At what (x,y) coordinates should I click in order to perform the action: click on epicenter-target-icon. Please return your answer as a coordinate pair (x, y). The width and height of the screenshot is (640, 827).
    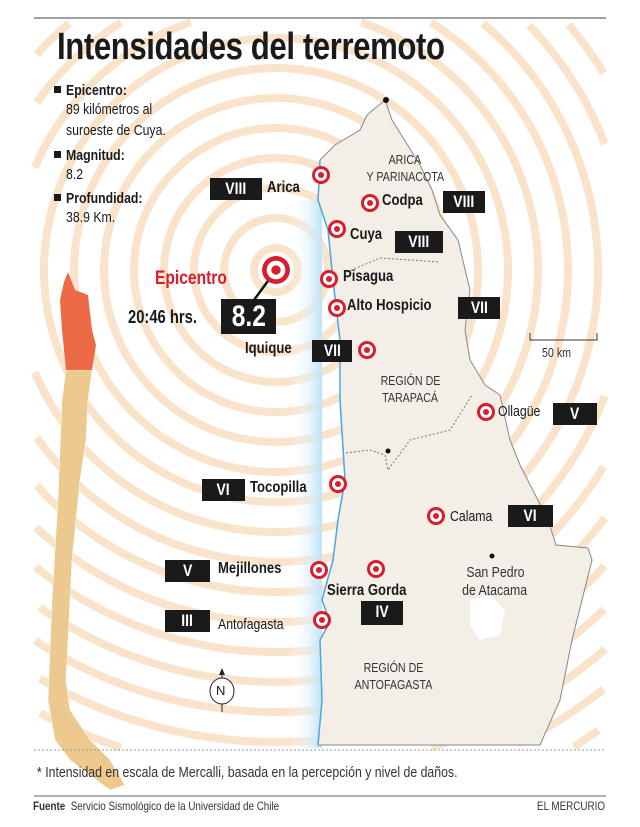
    Looking at the image, I should click on (276, 270).